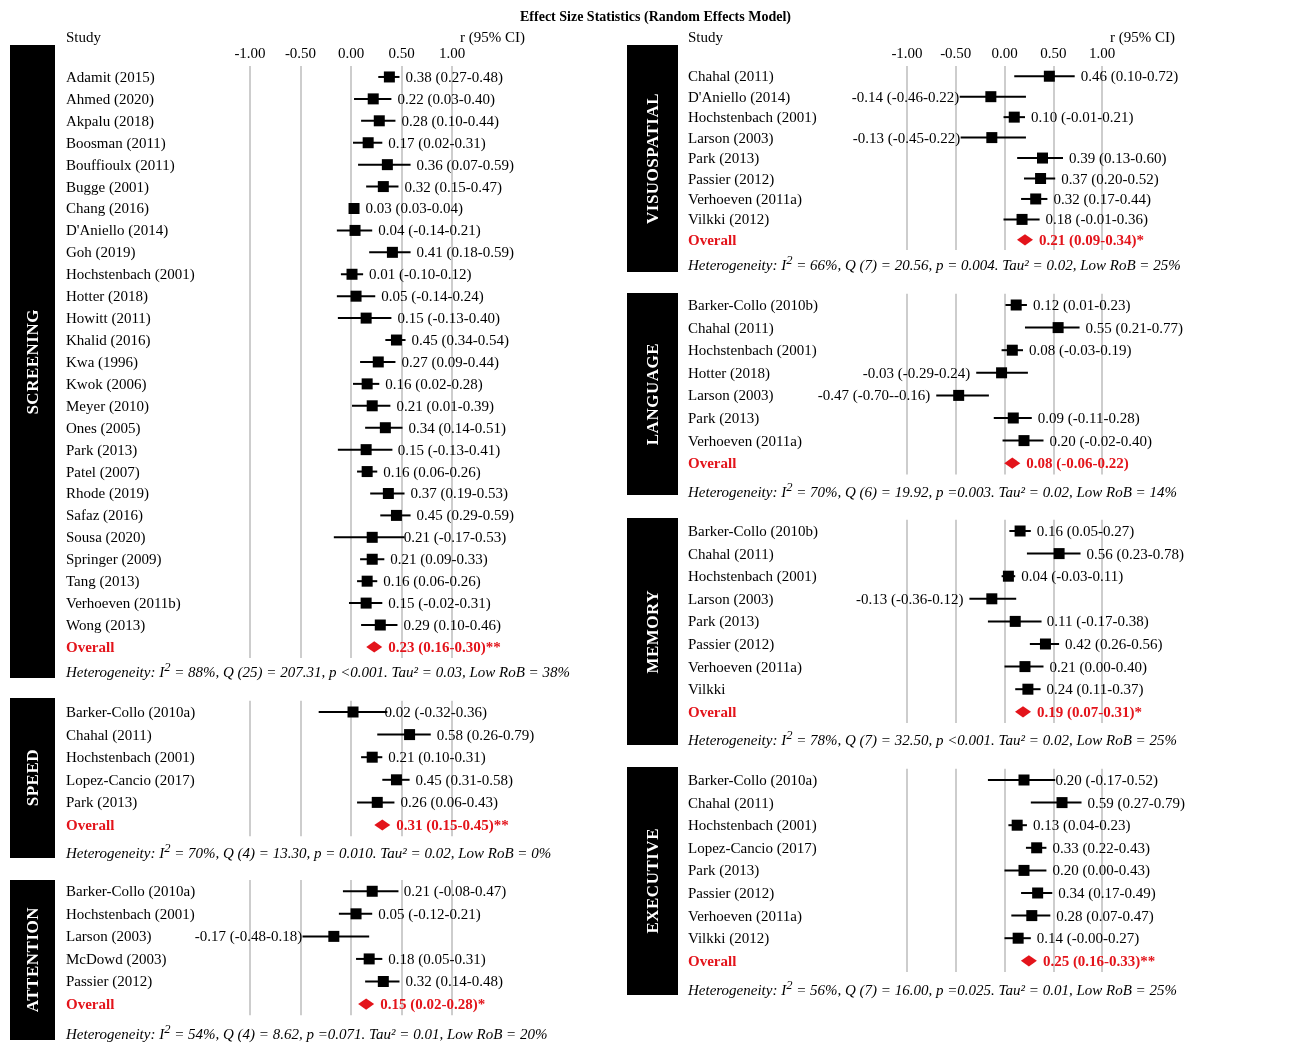 The image size is (1311, 1056). I want to click on y-tick-label: Chang (2016), so click(107, 209).